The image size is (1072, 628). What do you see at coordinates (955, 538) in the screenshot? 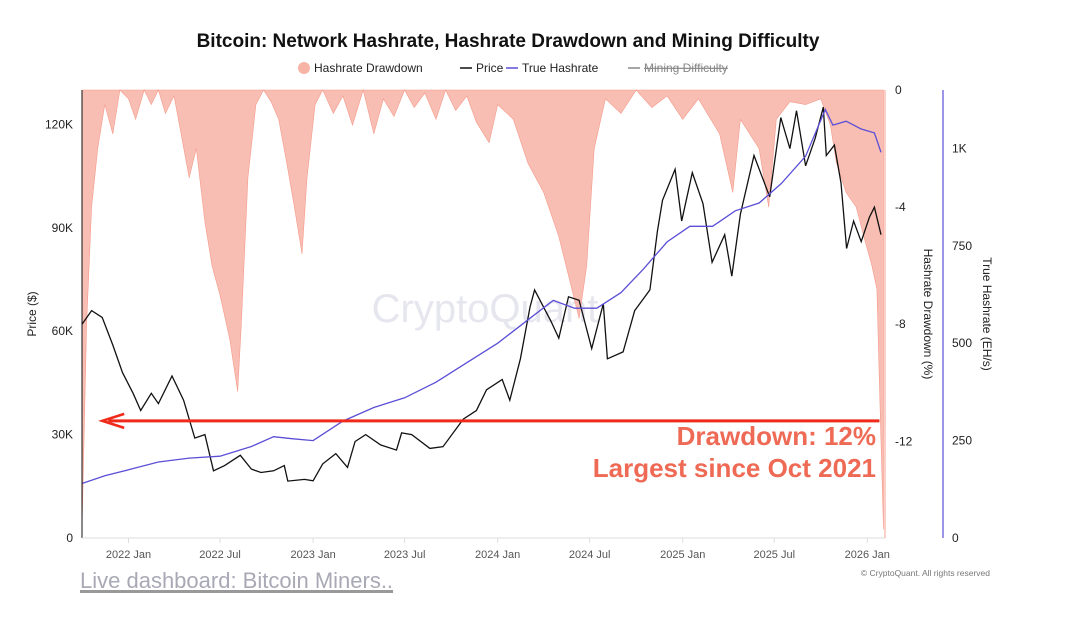
I see `hashrate-tick-label: 0` at bounding box center [955, 538].